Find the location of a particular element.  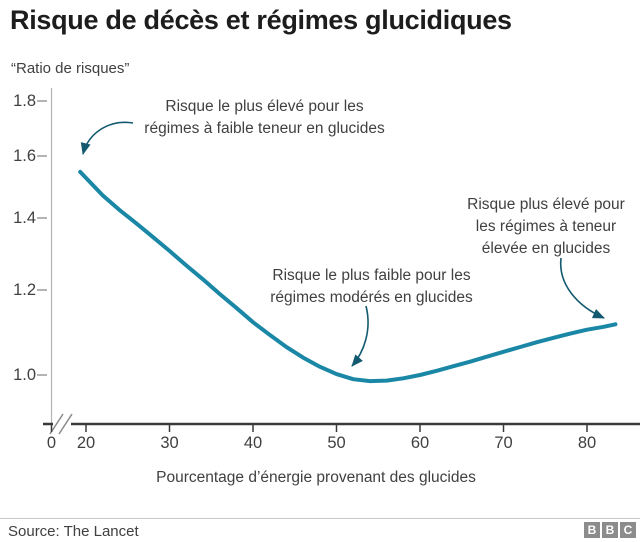

x-tick-label: 60 is located at coordinates (420, 443).